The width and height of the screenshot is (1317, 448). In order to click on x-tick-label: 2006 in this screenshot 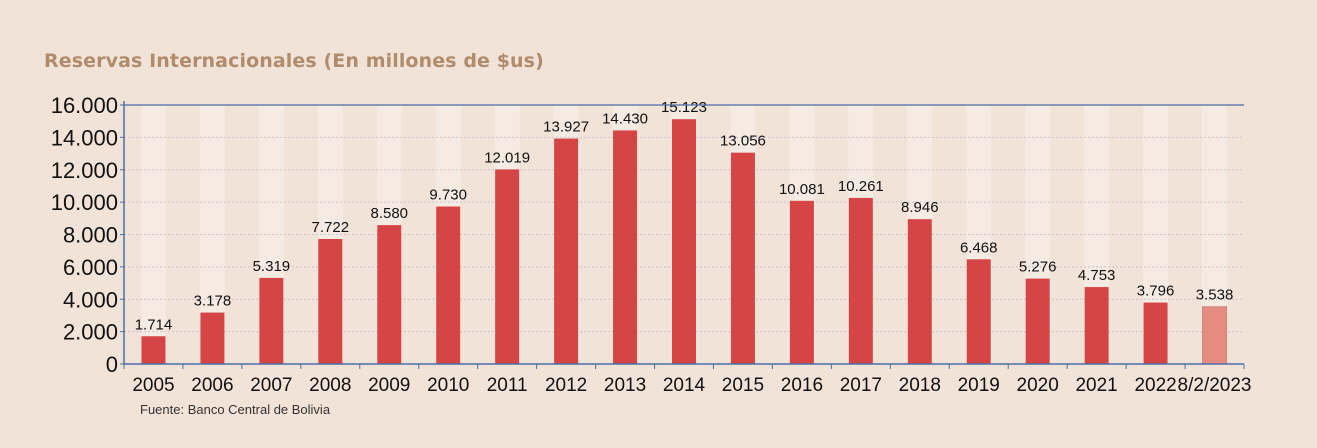, I will do `click(212, 385)`.